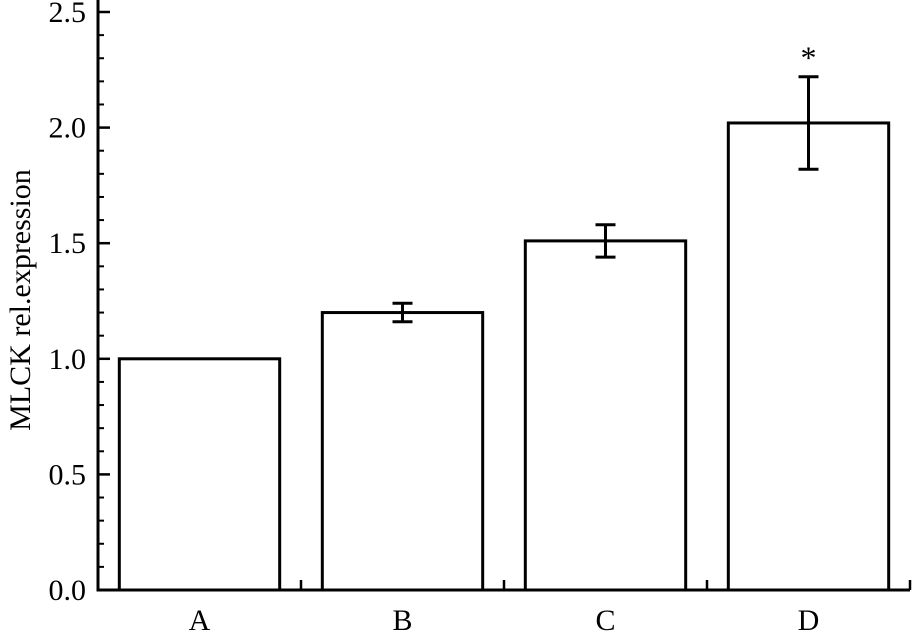  I want to click on bar-a, so click(199, 474).